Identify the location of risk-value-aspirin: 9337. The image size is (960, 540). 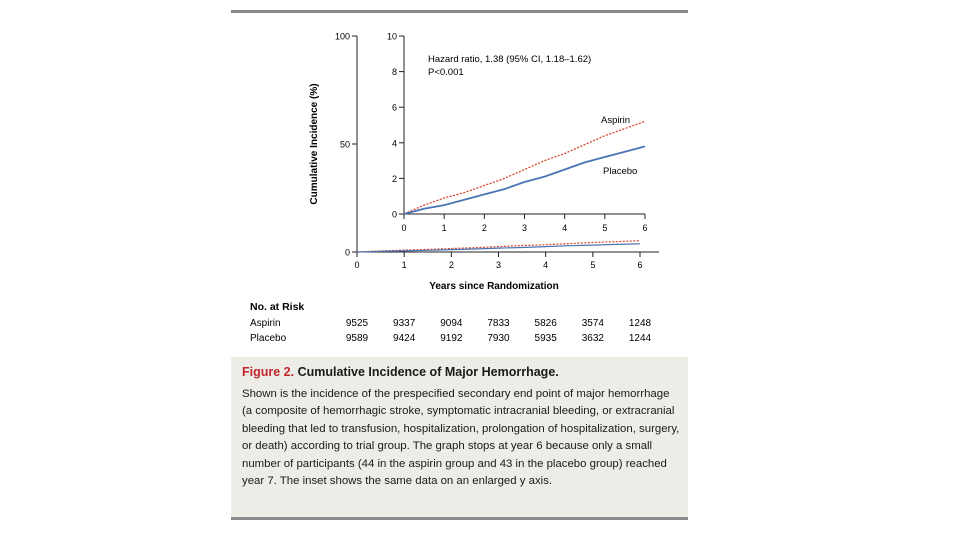
(404, 323).